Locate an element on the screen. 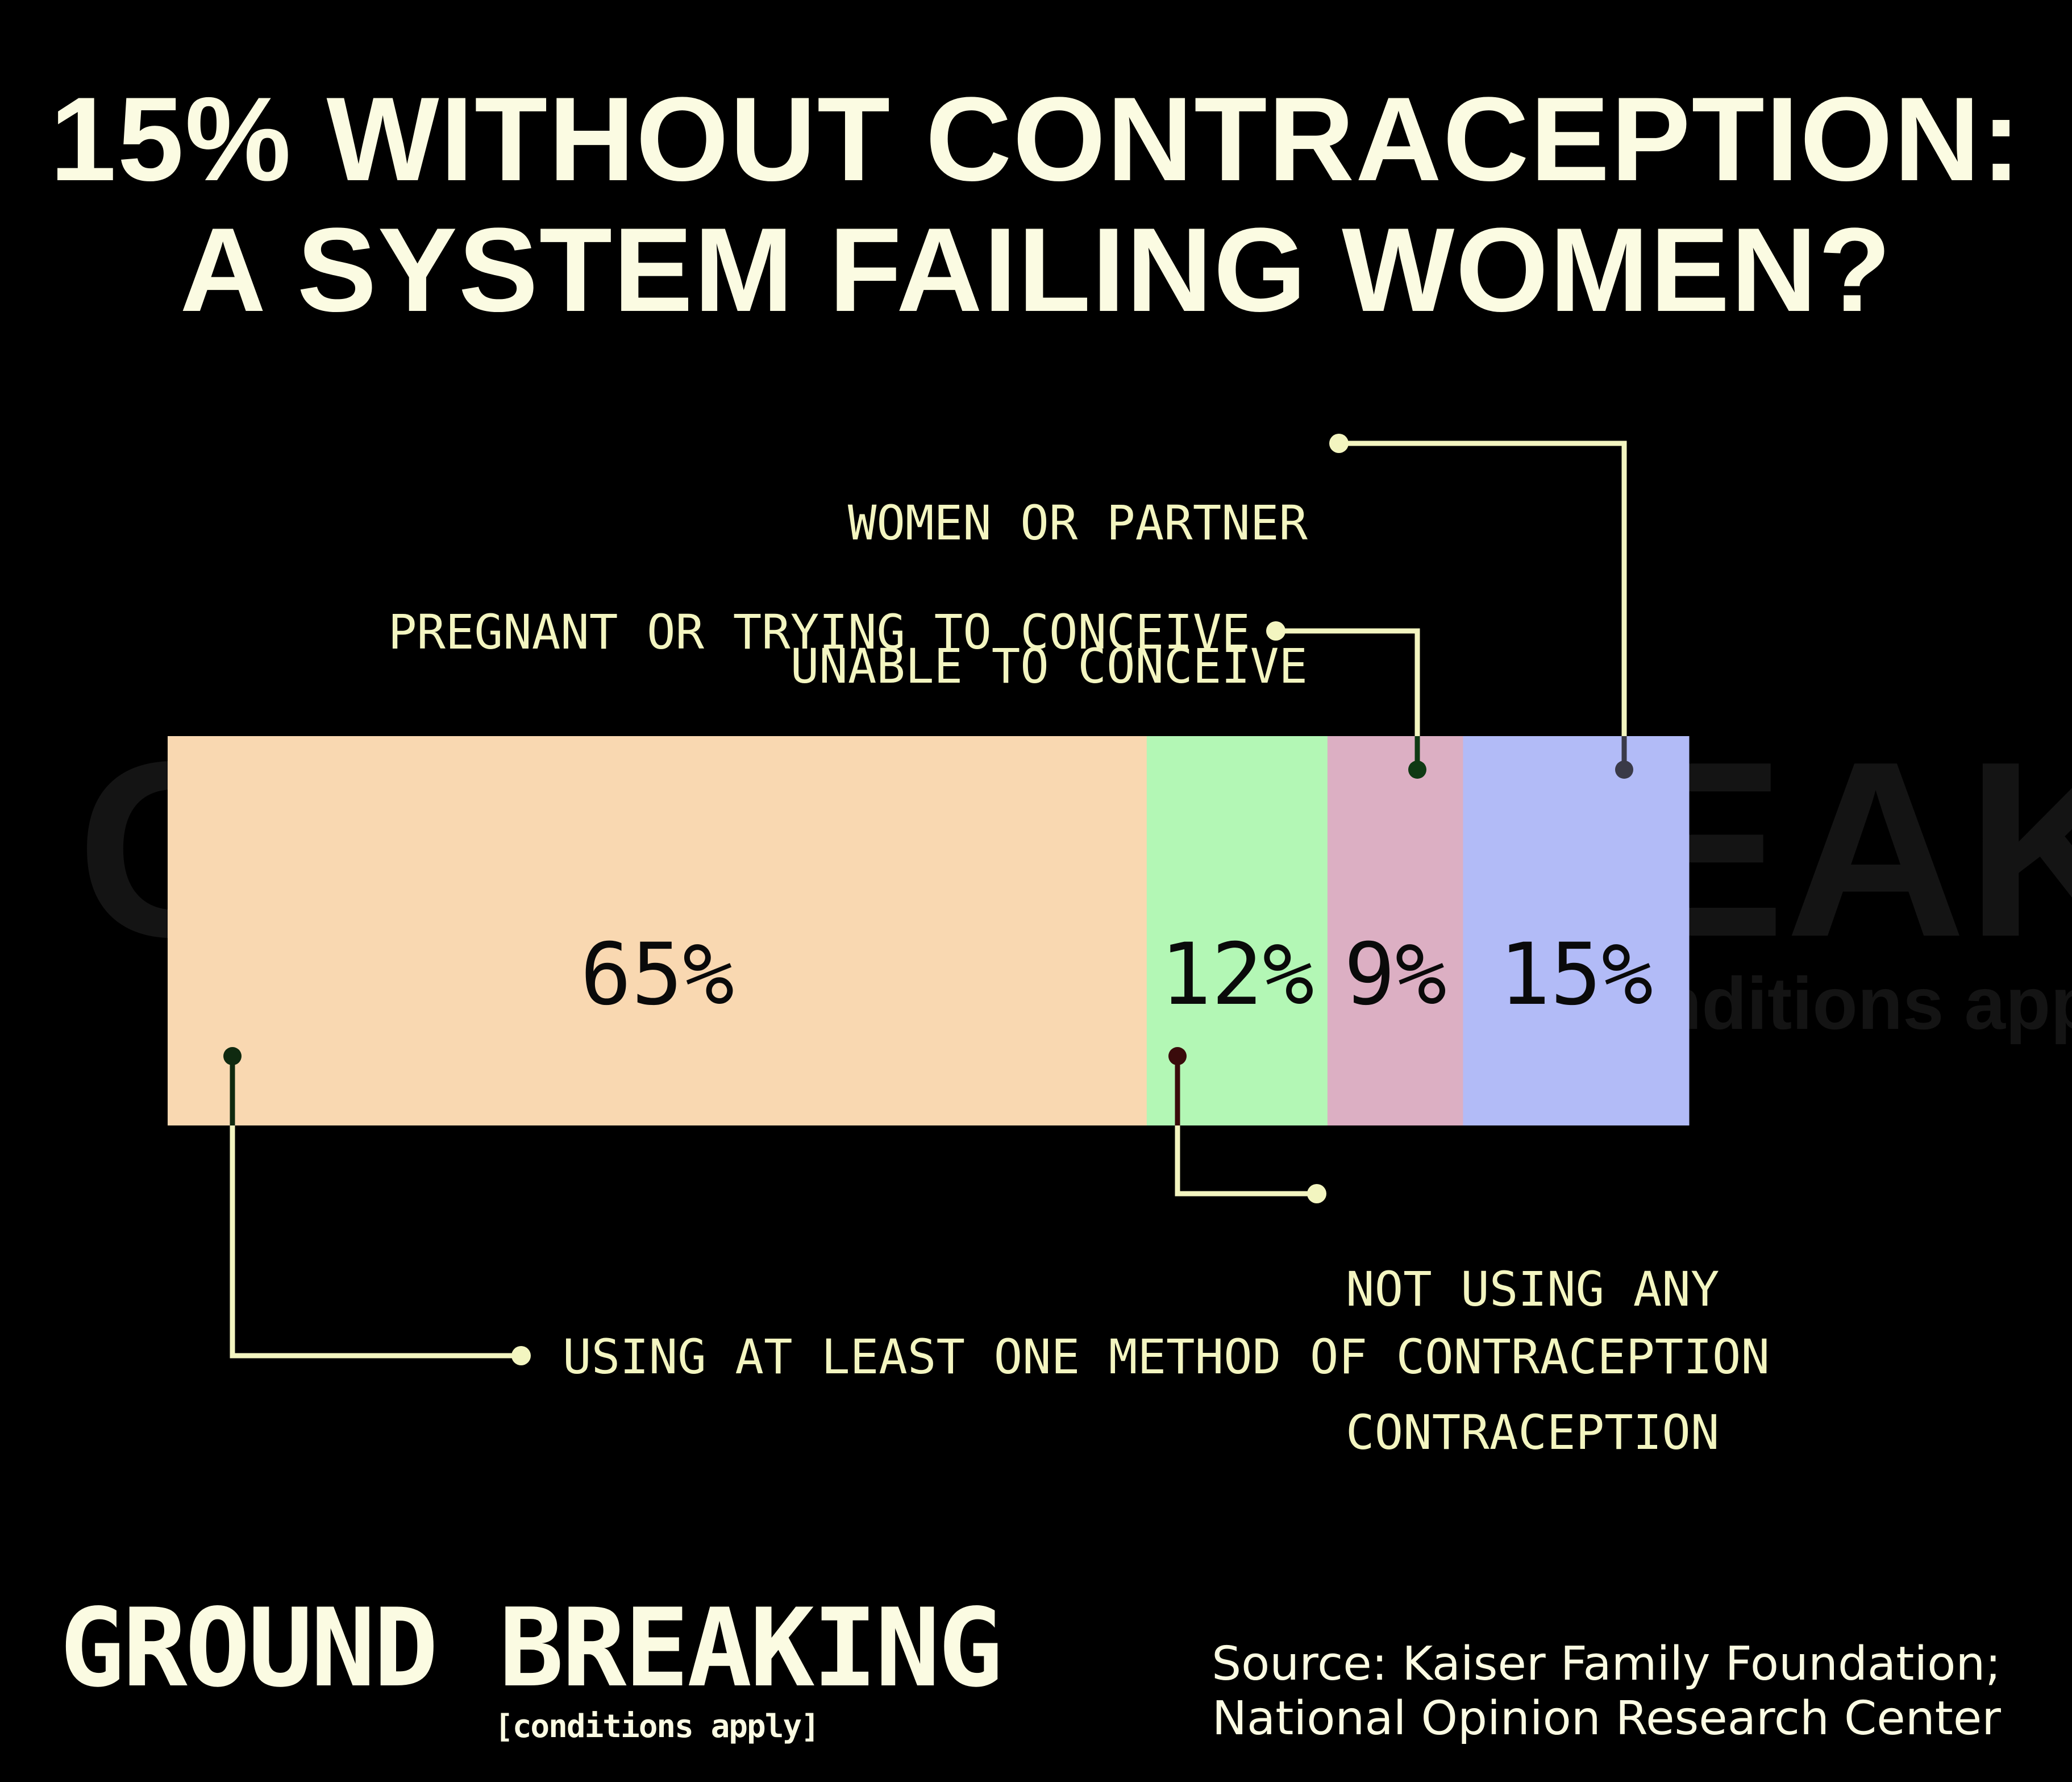 Image resolution: width=2072 pixels, height=1782 pixels. bar-segment-using is located at coordinates (657, 931).